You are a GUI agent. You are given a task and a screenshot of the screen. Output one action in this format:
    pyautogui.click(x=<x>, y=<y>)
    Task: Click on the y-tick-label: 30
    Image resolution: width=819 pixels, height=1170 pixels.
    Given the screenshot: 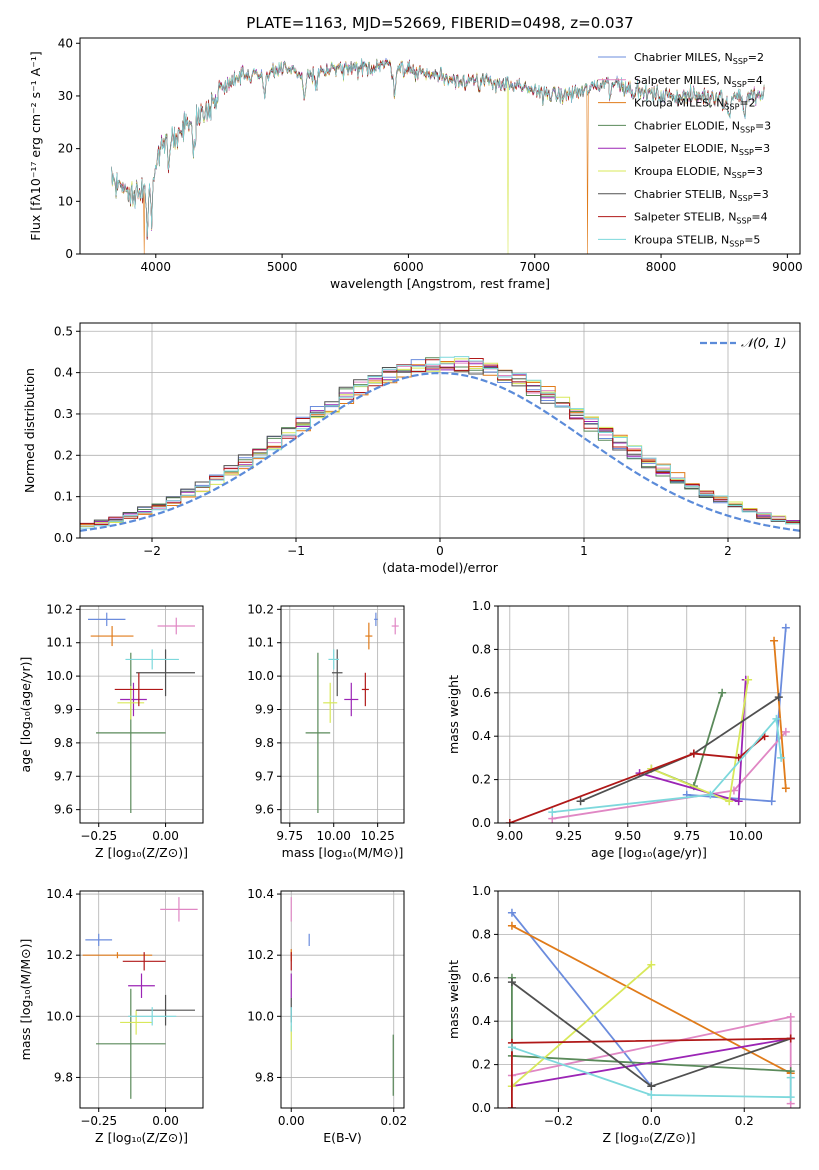 What is the action you would take?
    pyautogui.click(x=65, y=96)
    